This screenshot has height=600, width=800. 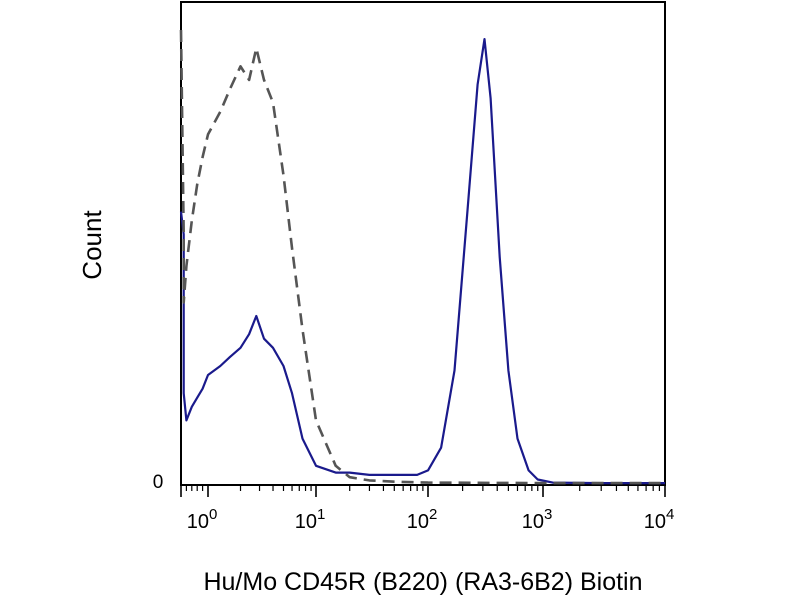 I want to click on x-axis-label: Hu/Mo CD45R (B220) (RA3-6B2) Biotin, so click(x=422, y=582).